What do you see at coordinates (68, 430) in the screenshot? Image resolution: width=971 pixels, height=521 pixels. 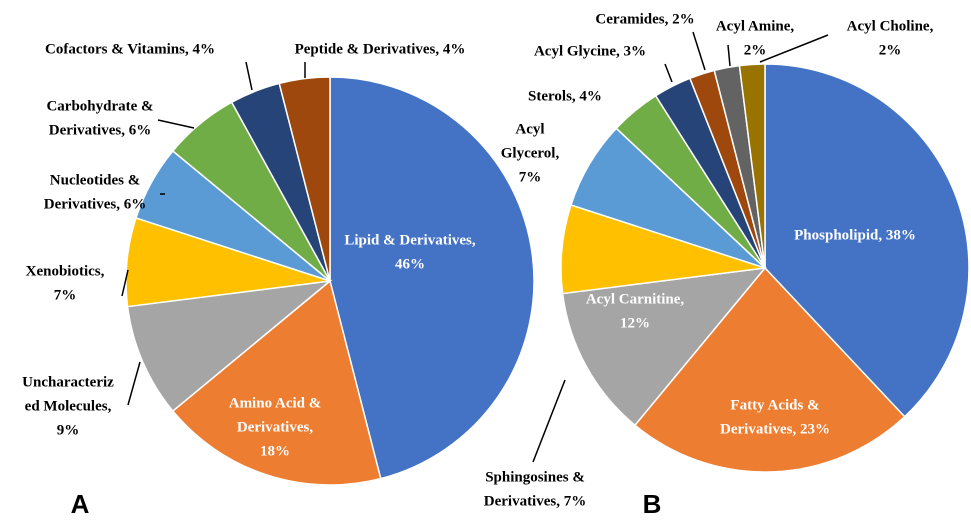 I see `data-label: 9%` at bounding box center [68, 430].